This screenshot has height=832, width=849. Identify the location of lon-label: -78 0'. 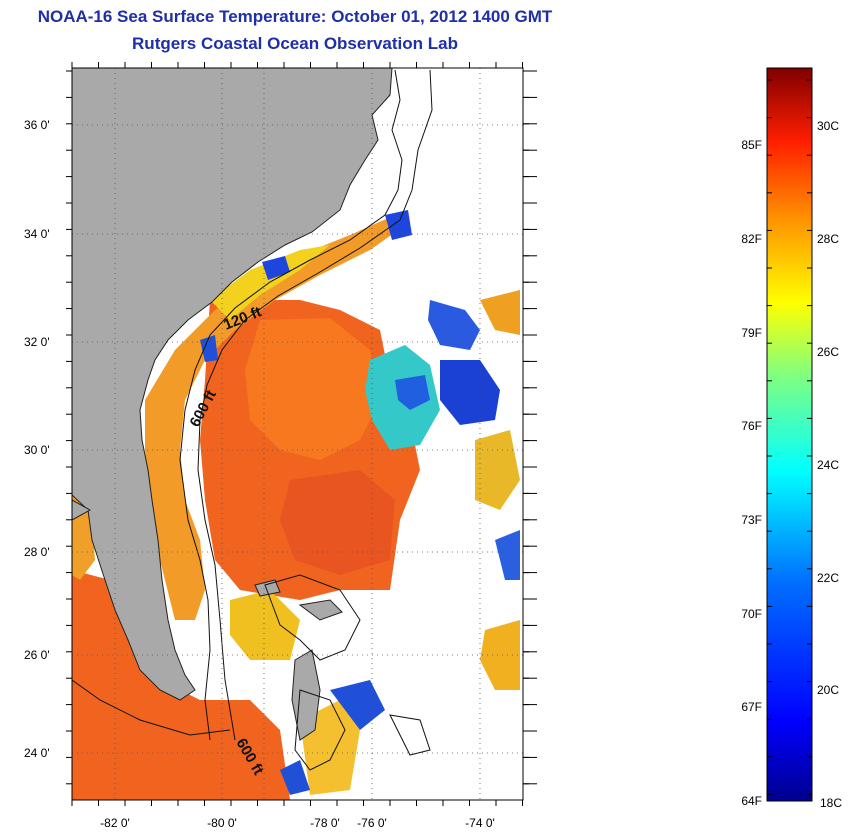
(325, 823).